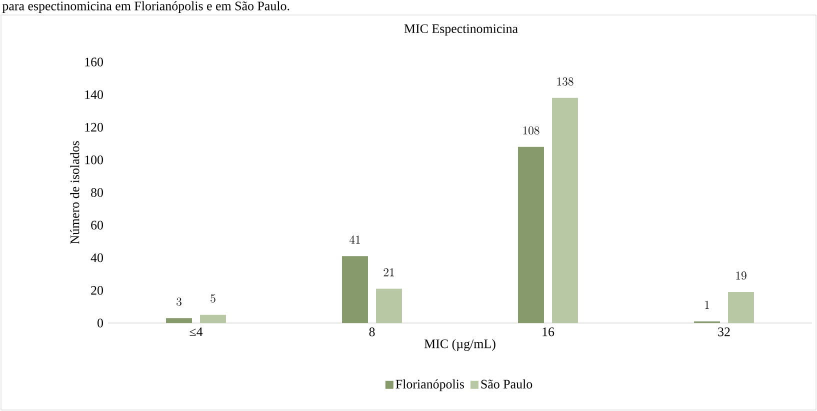  I want to click on y-tick-label: 60, so click(97, 225).